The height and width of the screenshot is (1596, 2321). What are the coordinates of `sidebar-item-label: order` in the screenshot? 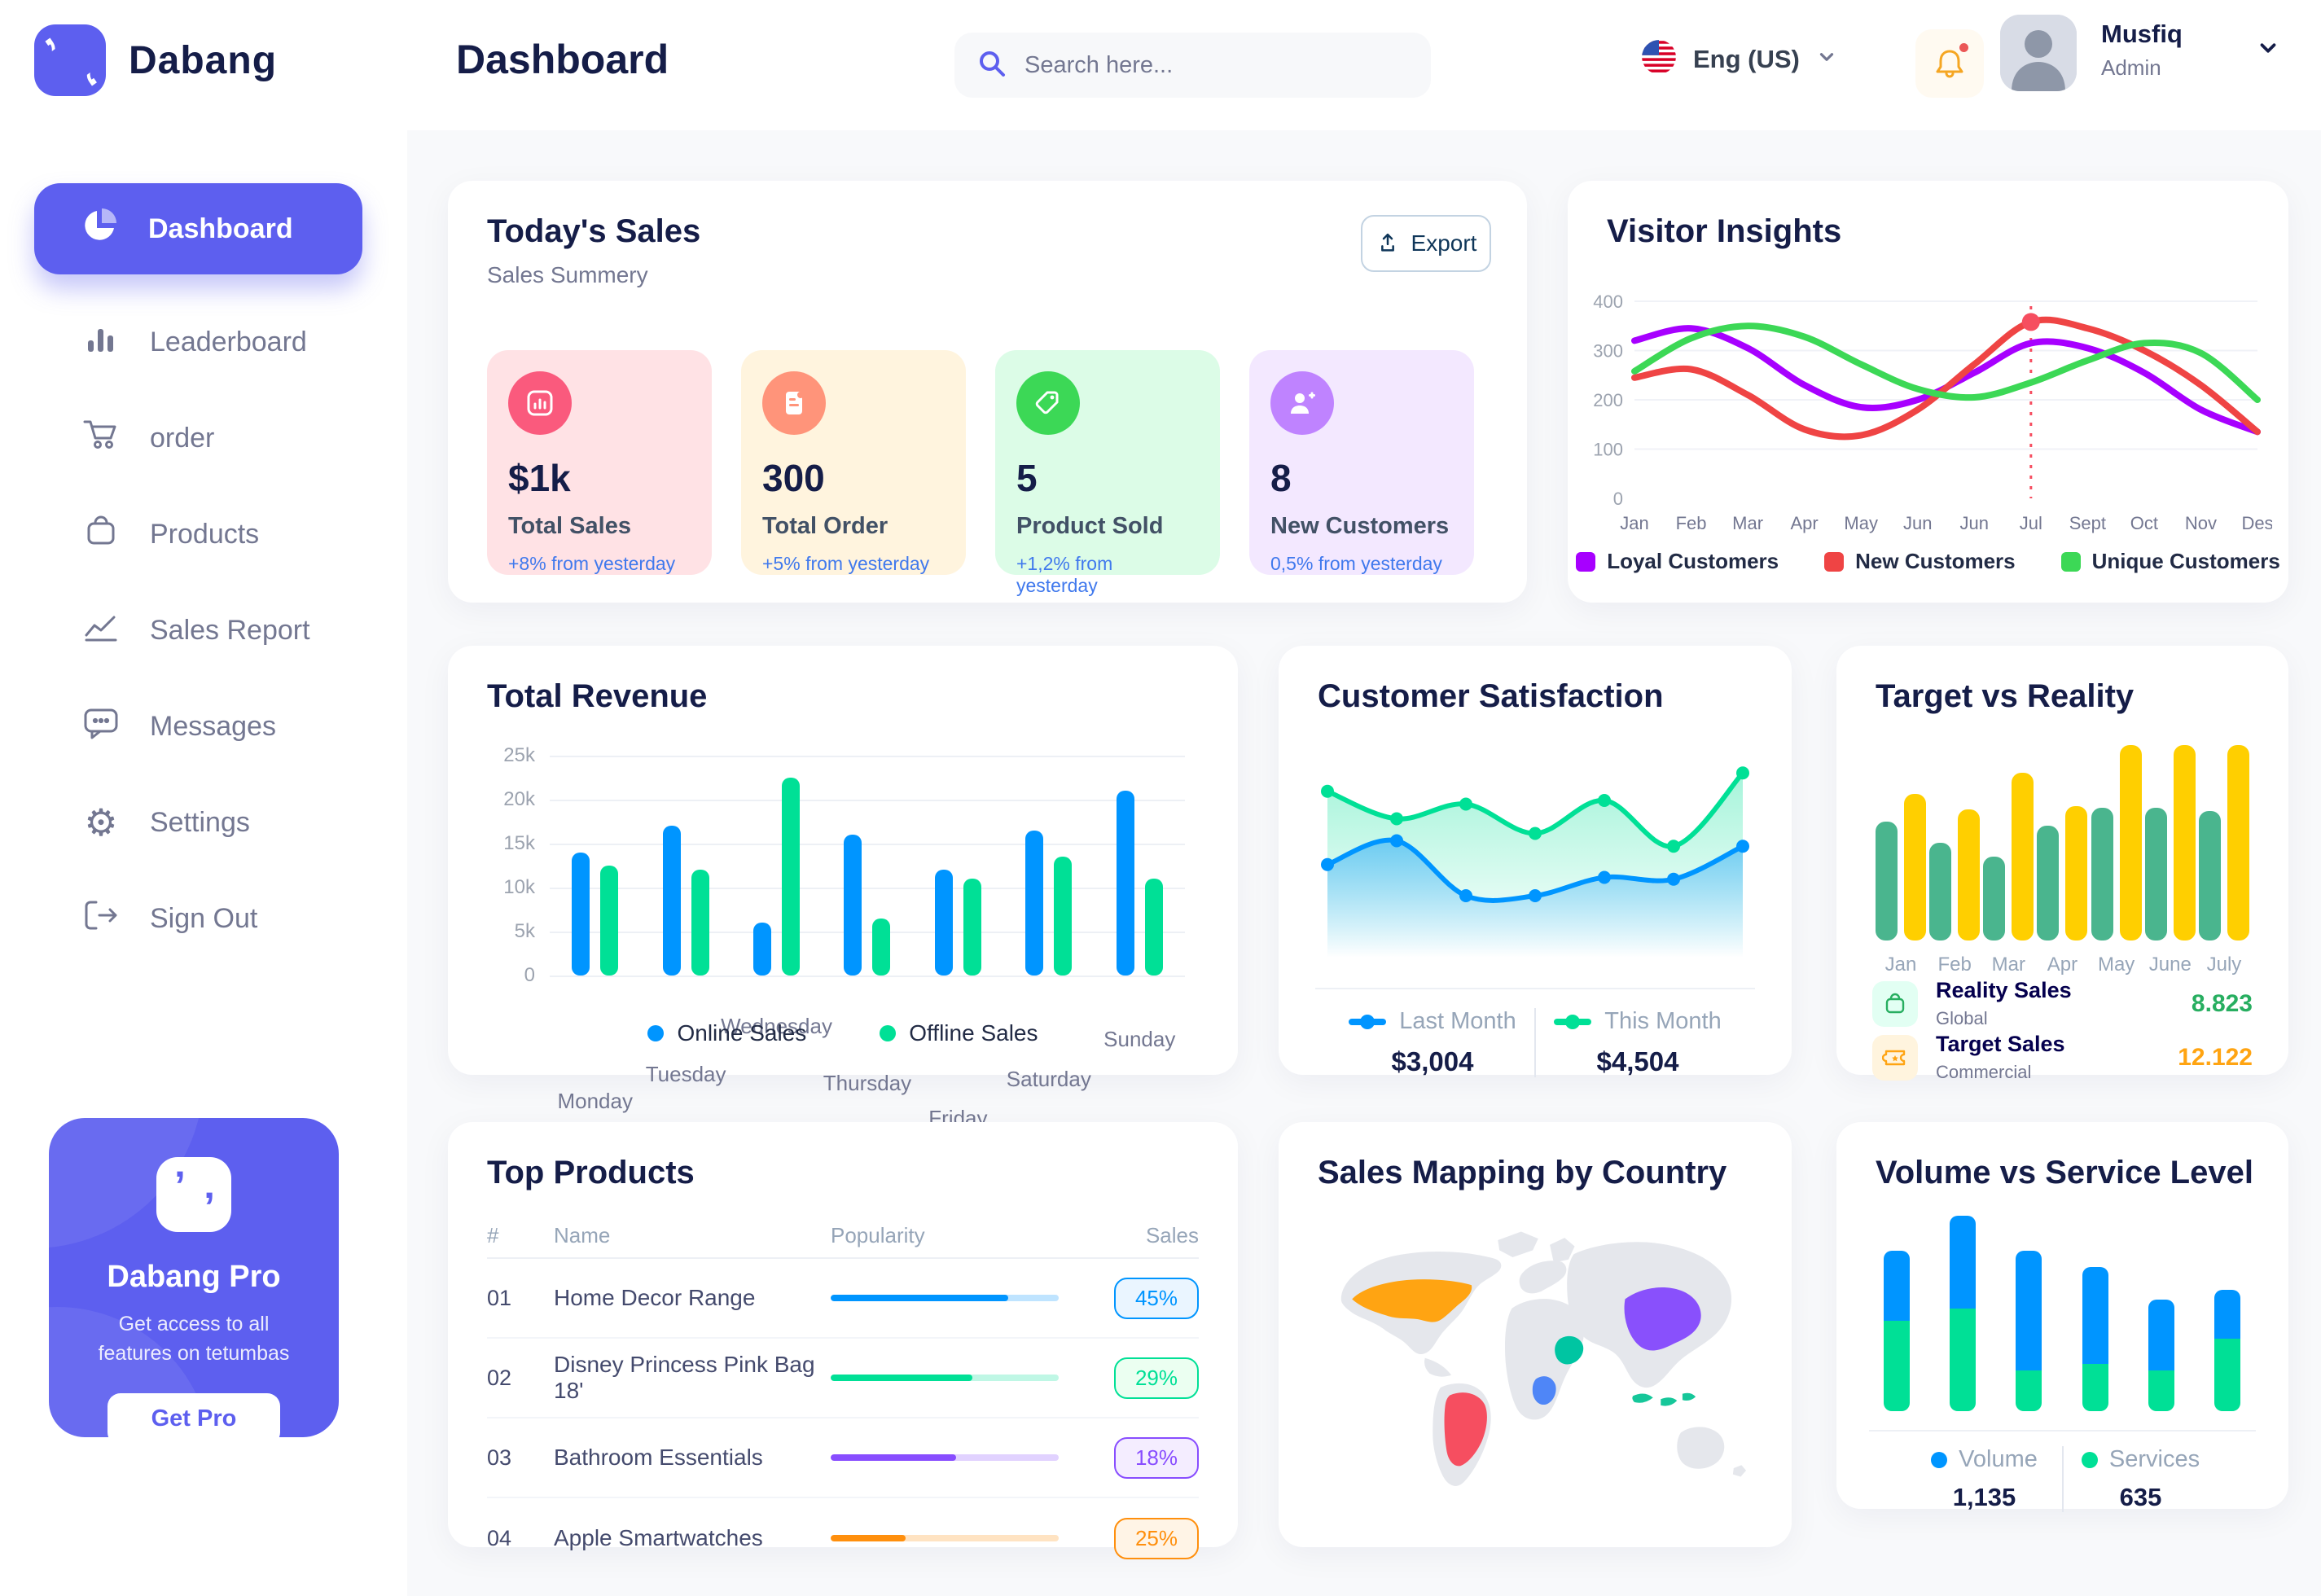 It's located at (182, 438).